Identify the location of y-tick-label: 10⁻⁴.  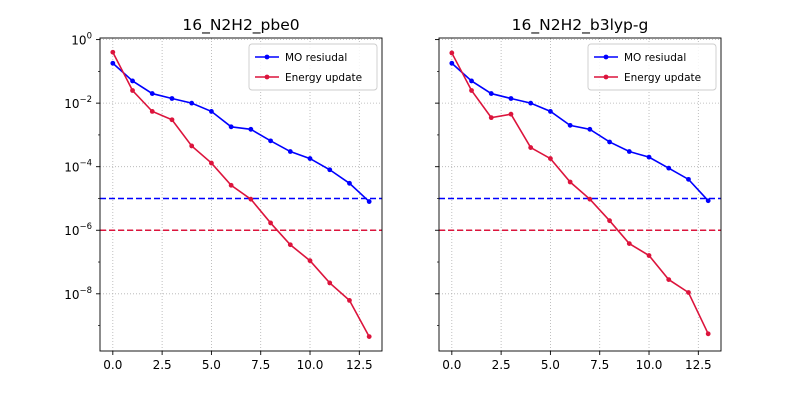
(78, 167).